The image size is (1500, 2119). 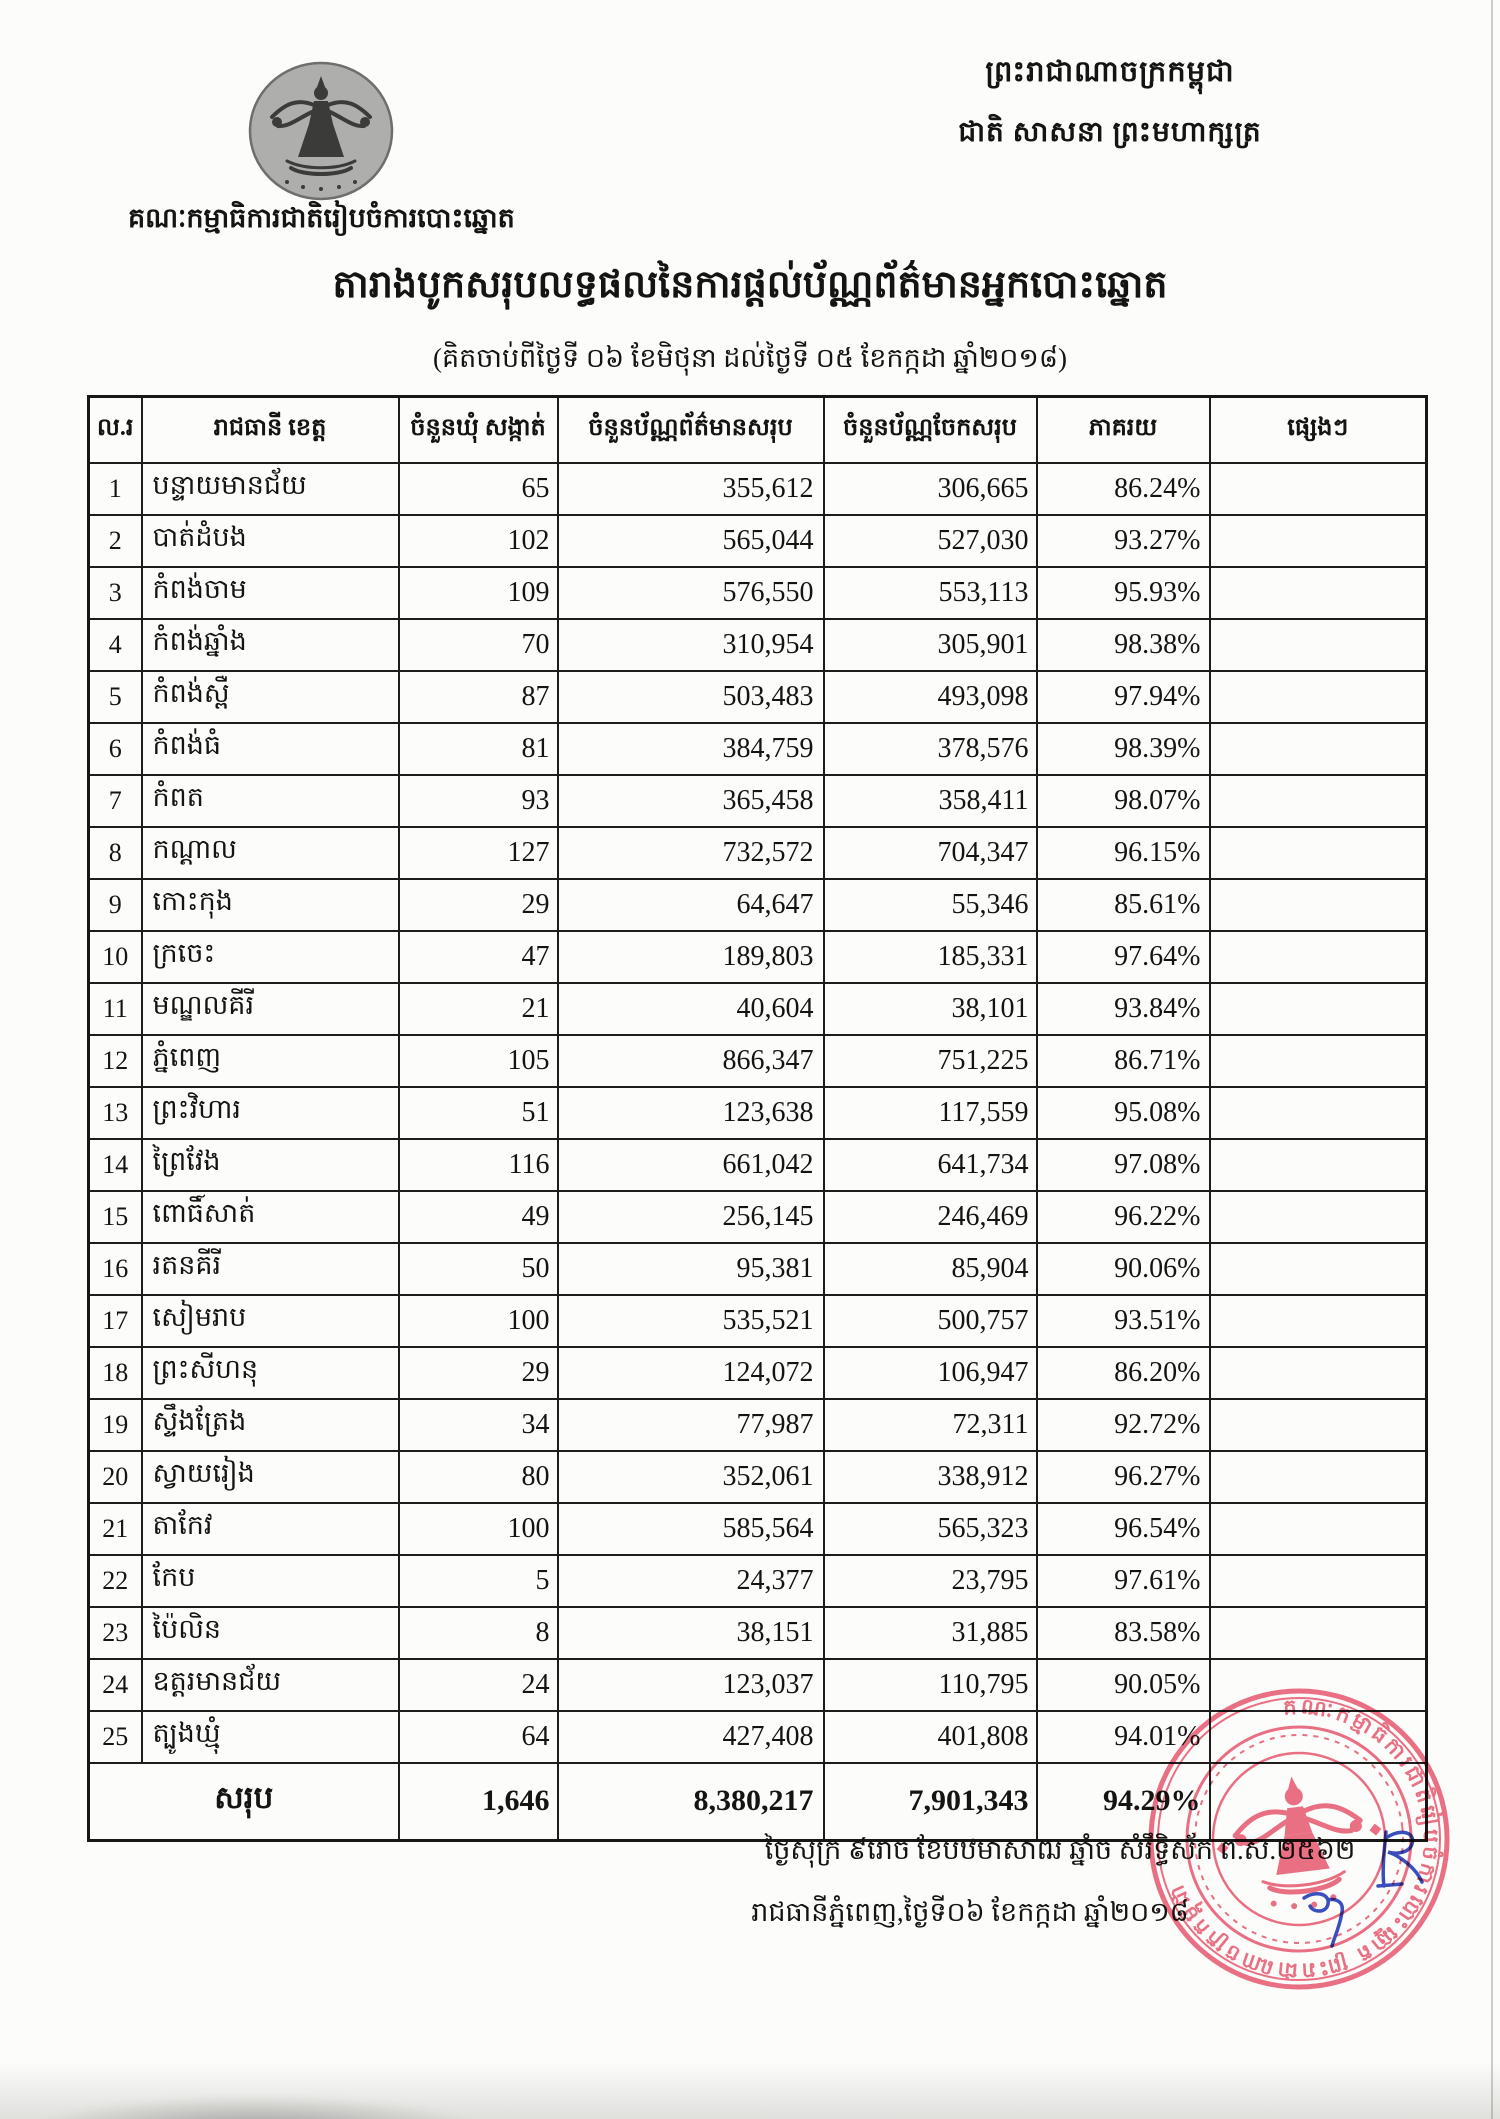 I want to click on table-row: 14 ព្រៃវែង 116 661,042 641,734 97.08%, so click(x=757, y=1164).